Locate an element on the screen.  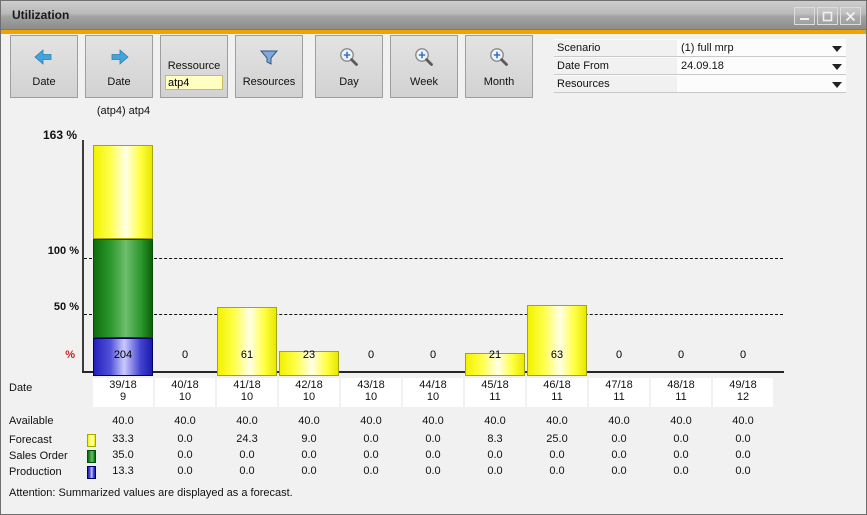
date-from-select: 24.09.18 is located at coordinates (761, 66).